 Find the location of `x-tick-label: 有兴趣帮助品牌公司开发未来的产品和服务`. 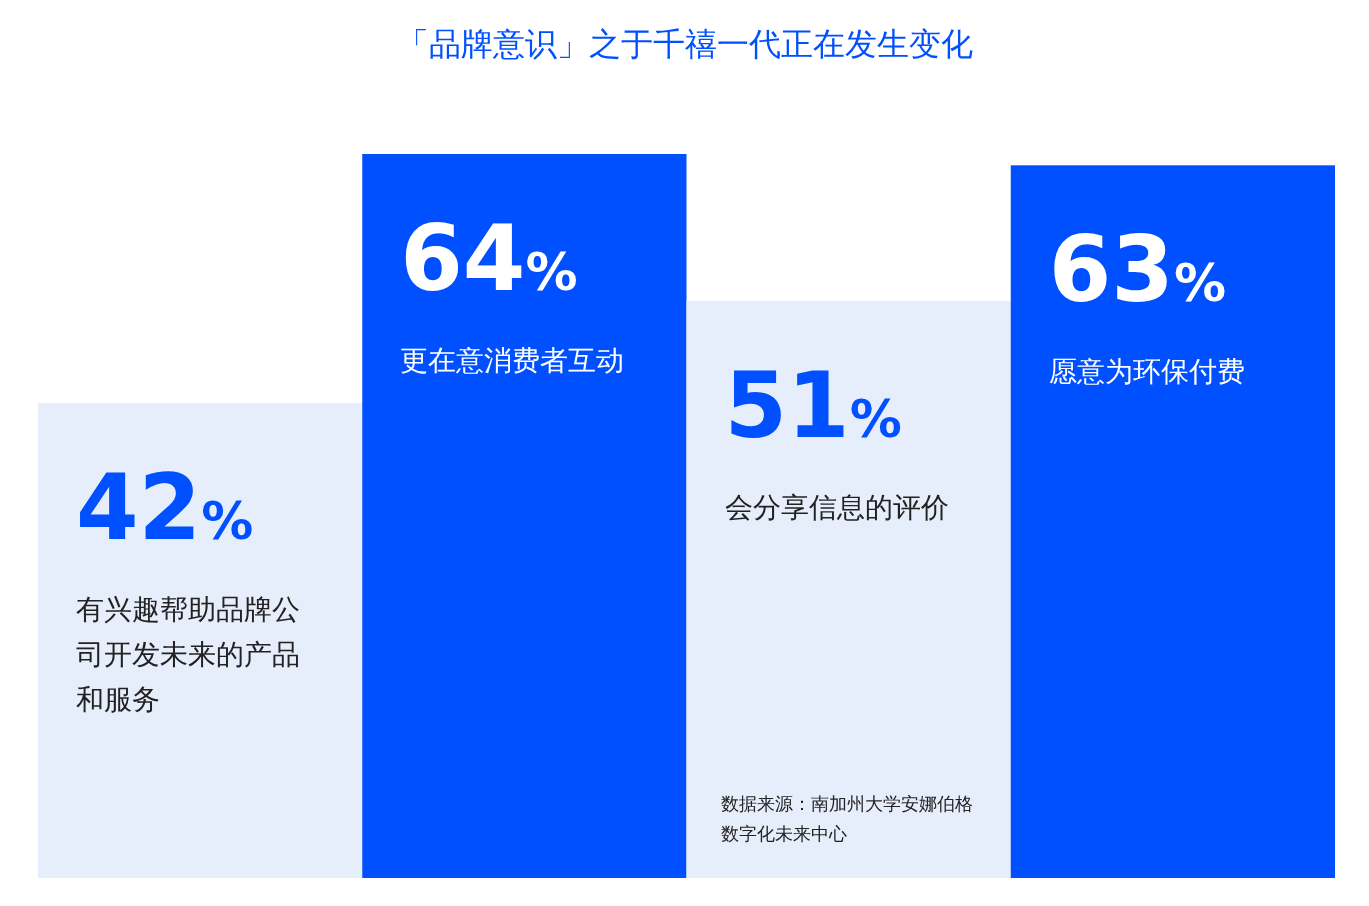

x-tick-label: 有兴趣帮助品牌公司开发未来的产品和服务 is located at coordinates (188, 654).